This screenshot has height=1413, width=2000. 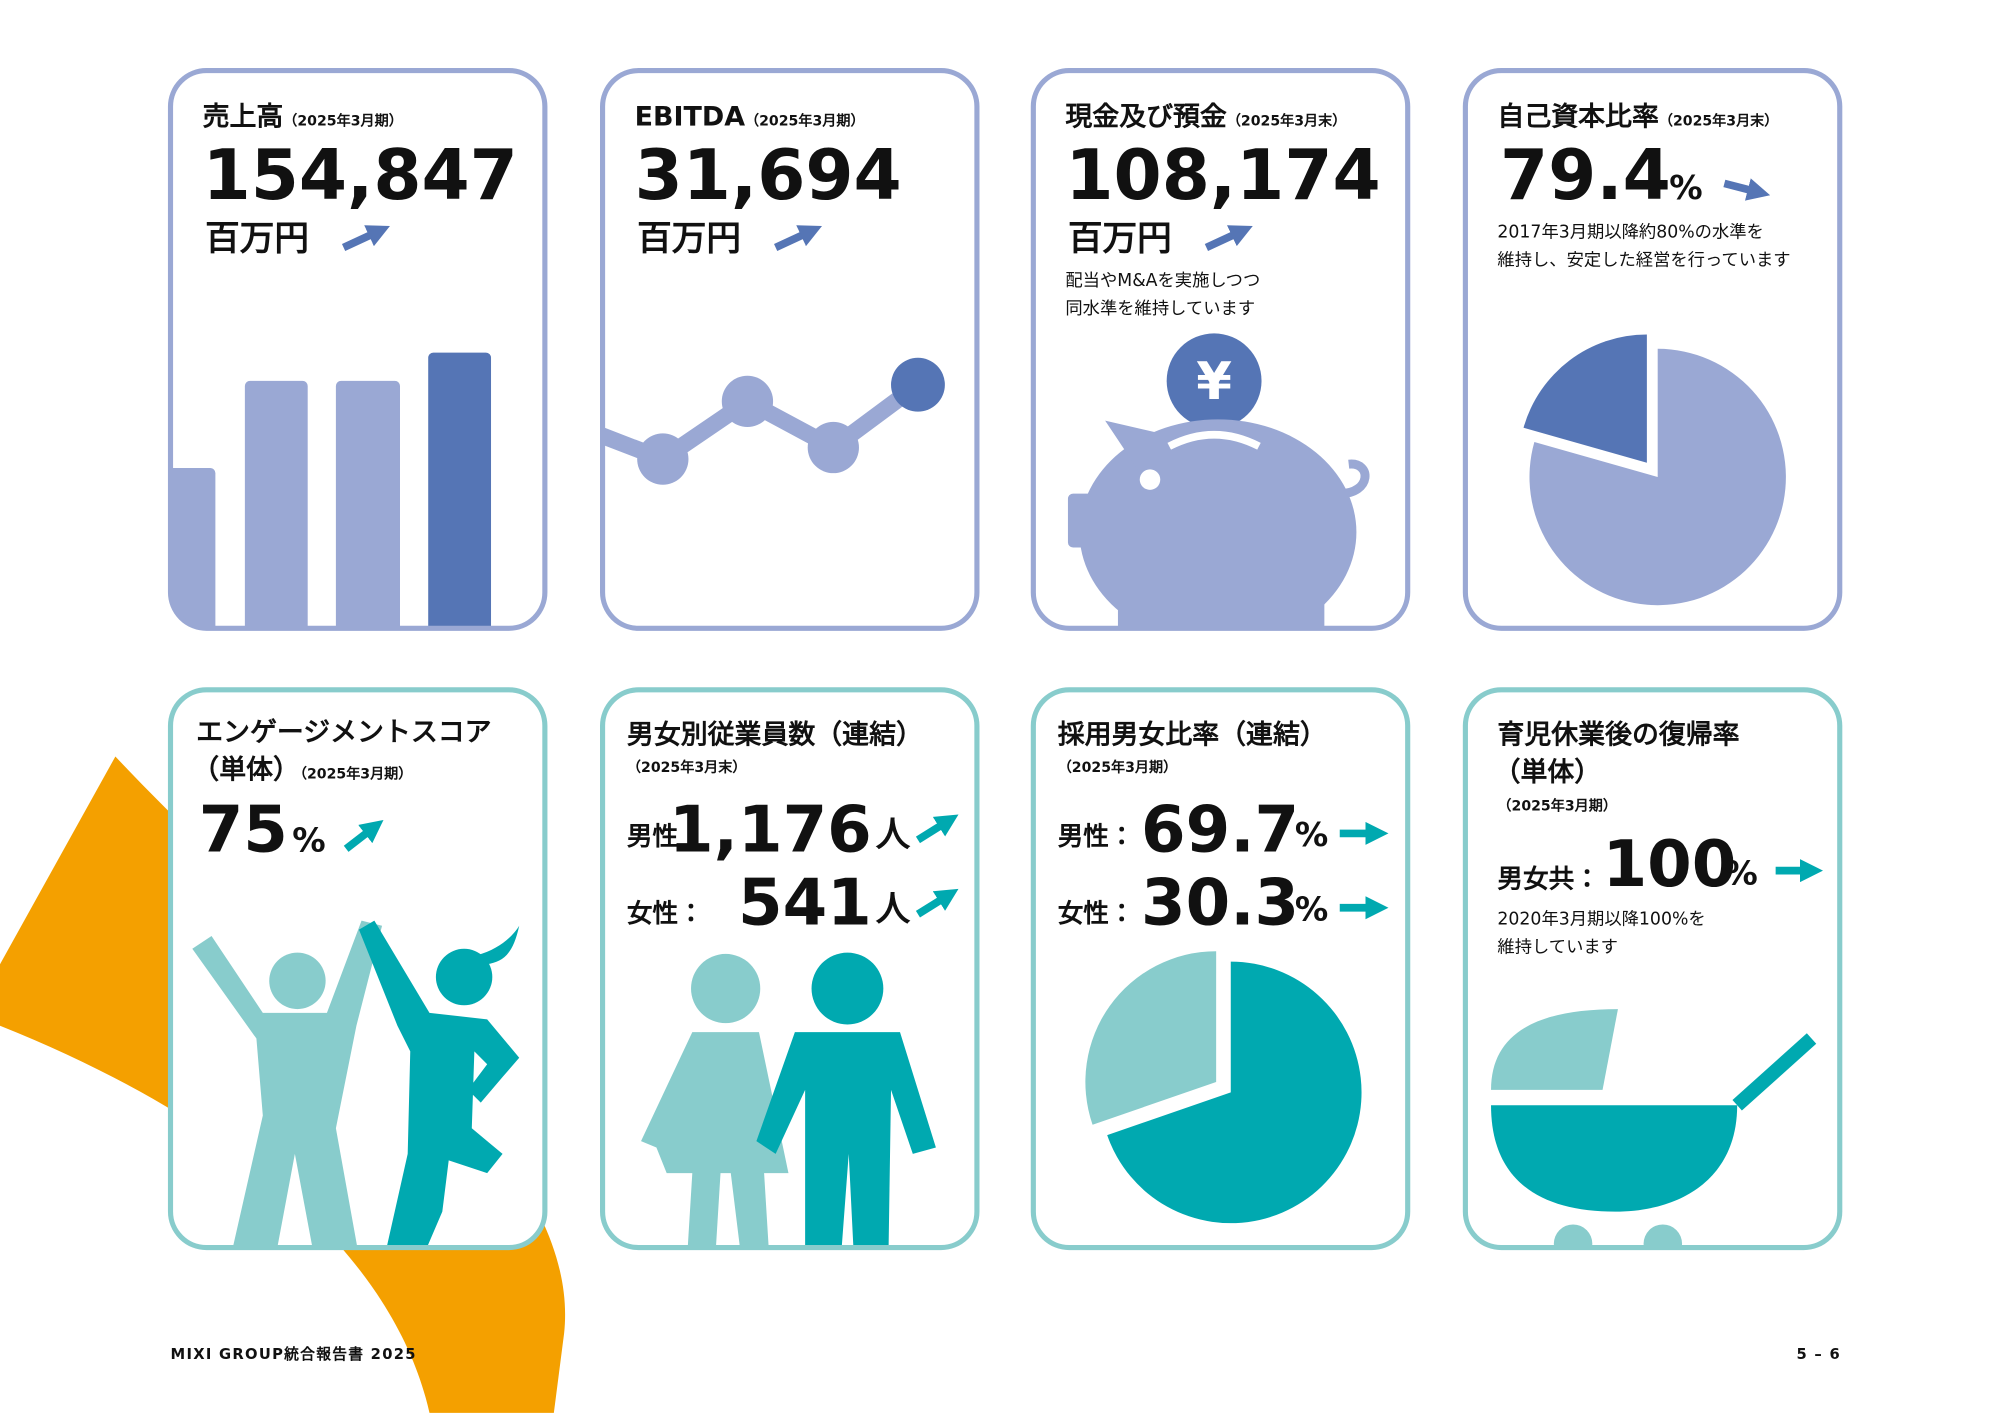 What do you see at coordinates (1214, 440) in the screenshot?
I see `coin-slot` at bounding box center [1214, 440].